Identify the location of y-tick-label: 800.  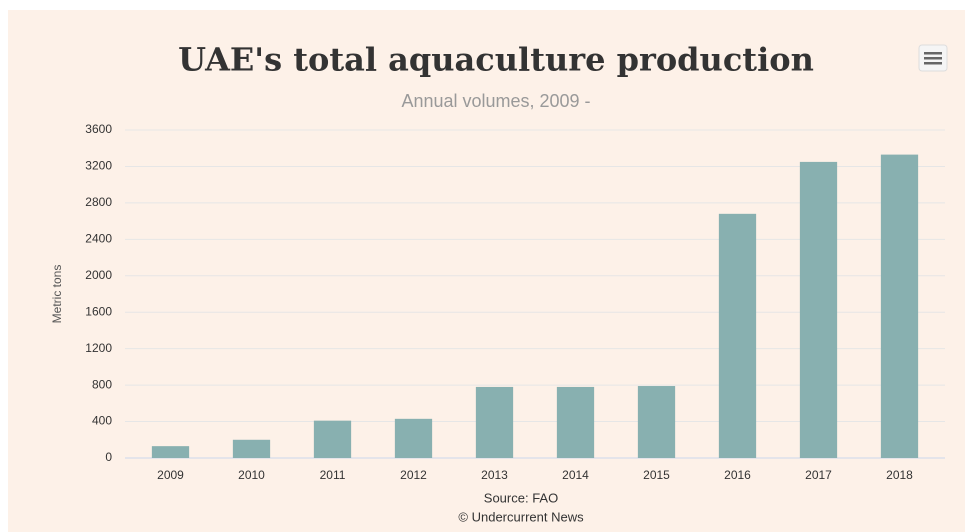
(102, 384).